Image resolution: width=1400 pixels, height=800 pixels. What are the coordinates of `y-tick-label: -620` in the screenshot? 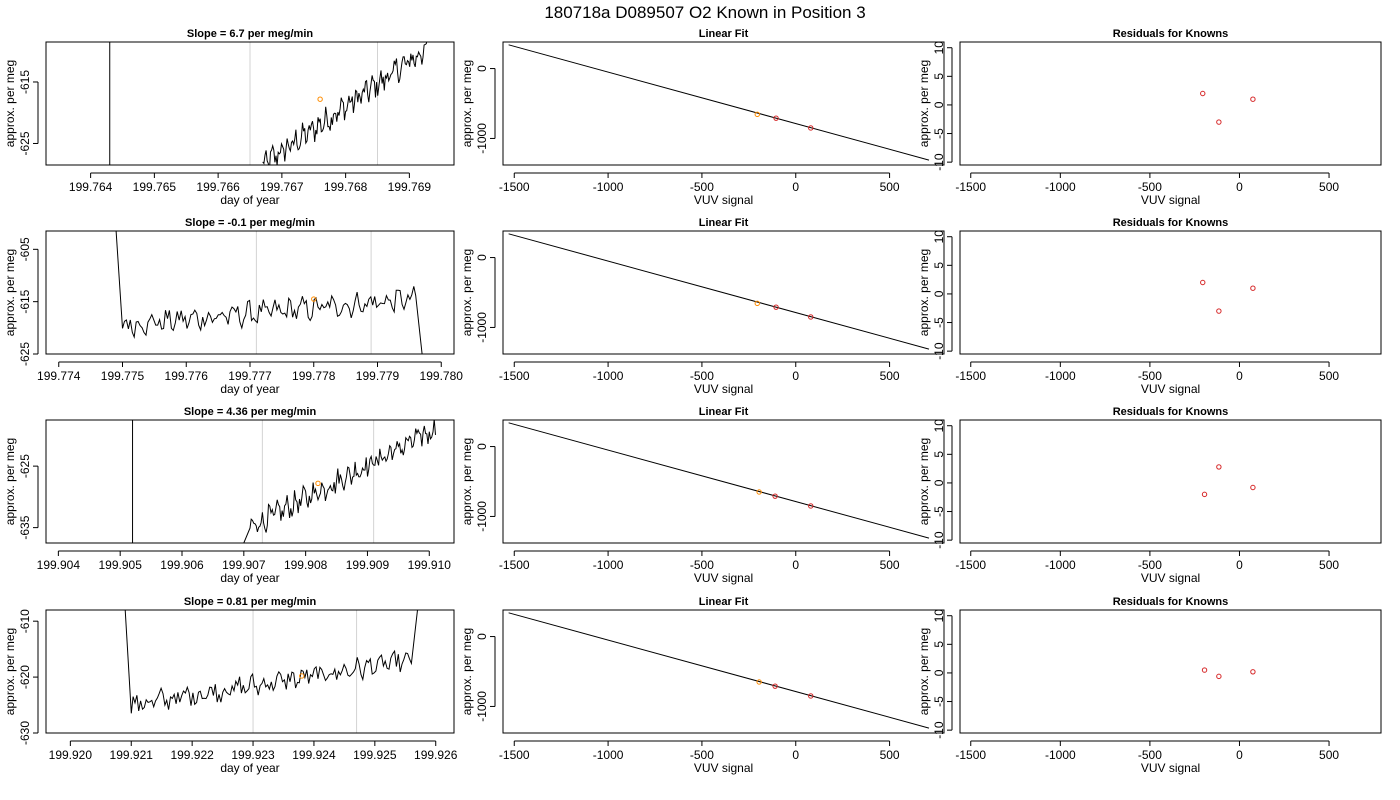 It's located at (25, 677).